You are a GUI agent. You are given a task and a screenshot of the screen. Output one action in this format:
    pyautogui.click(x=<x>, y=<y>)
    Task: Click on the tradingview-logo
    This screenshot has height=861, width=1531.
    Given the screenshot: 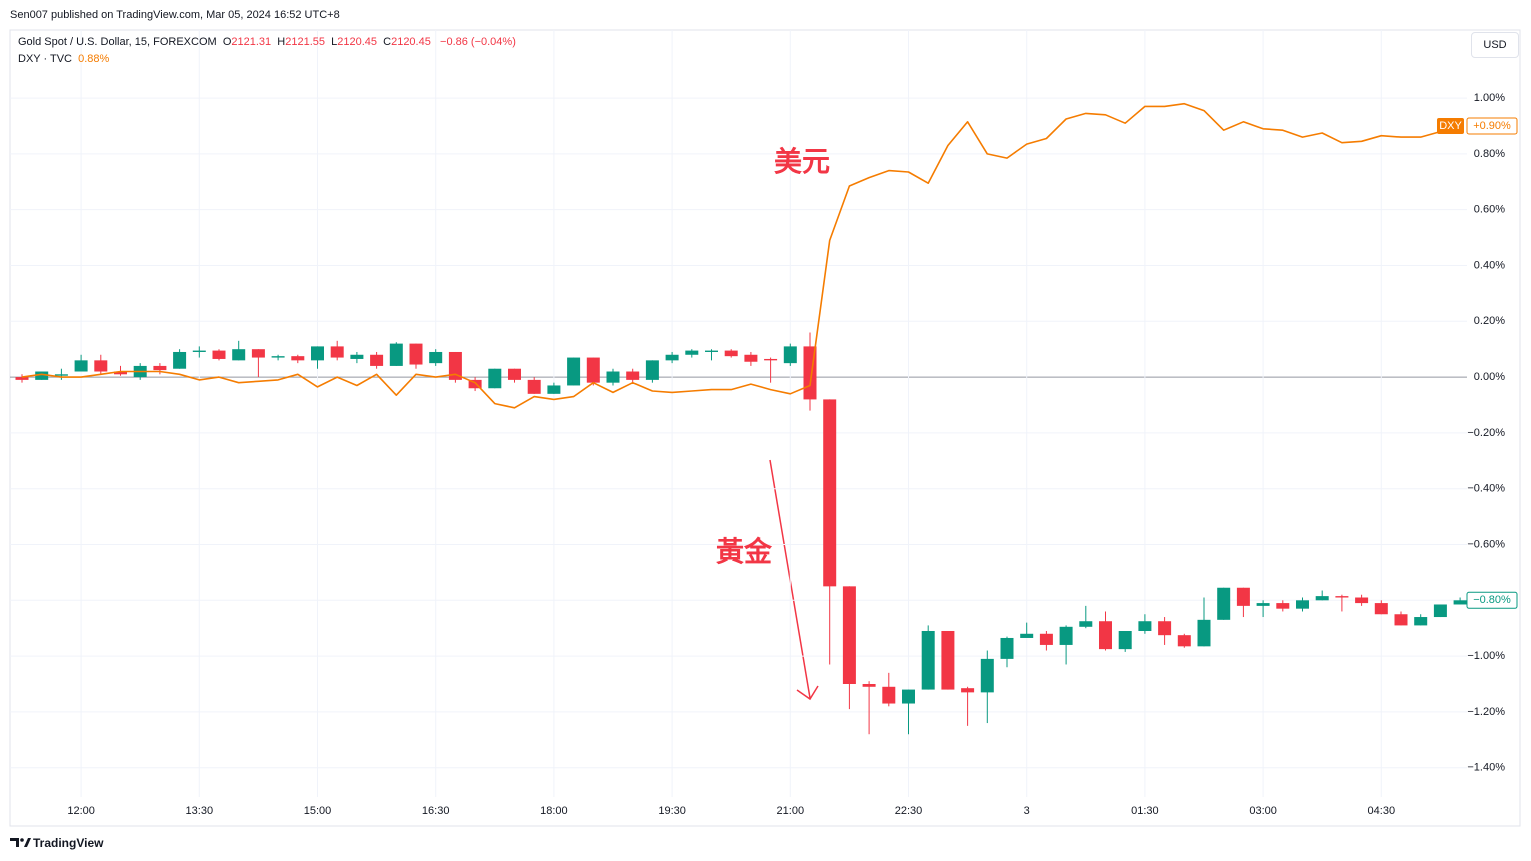 What is the action you would take?
    pyautogui.click(x=20, y=842)
    